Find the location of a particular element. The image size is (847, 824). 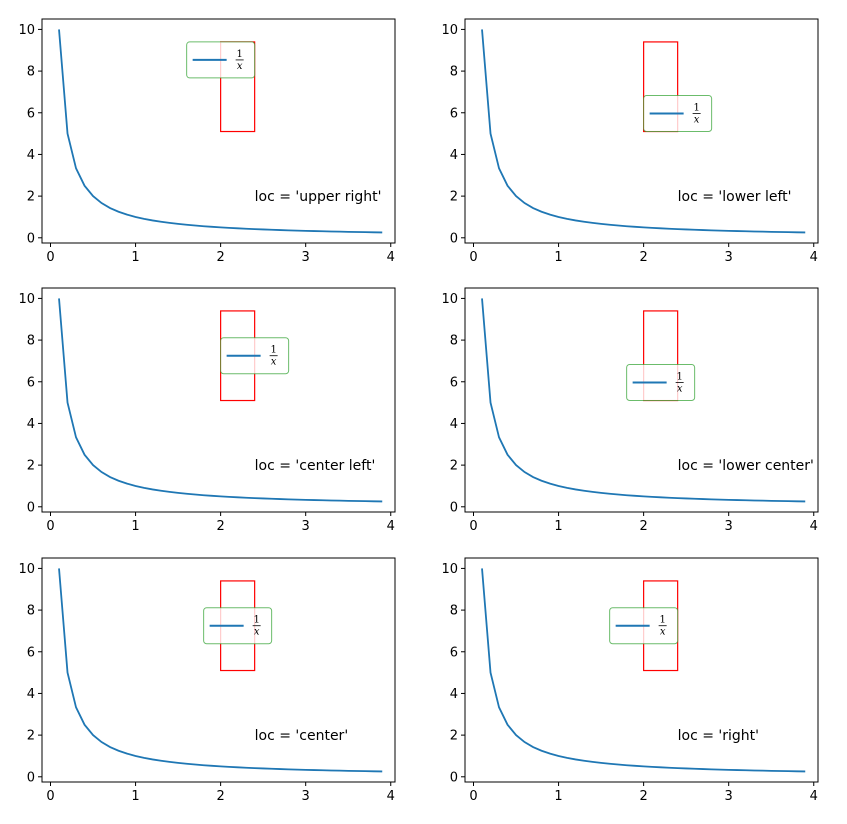

loc-annotation: loc = 'right' is located at coordinates (718, 736).